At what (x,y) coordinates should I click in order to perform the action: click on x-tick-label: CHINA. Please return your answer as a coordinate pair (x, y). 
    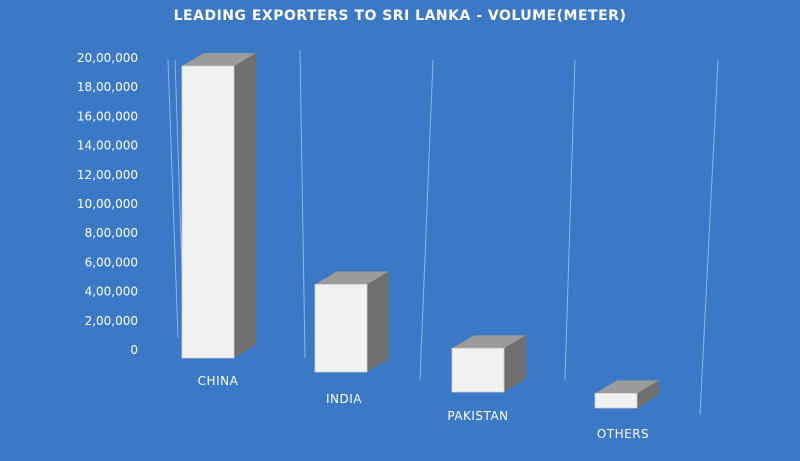
    Looking at the image, I should click on (218, 381).